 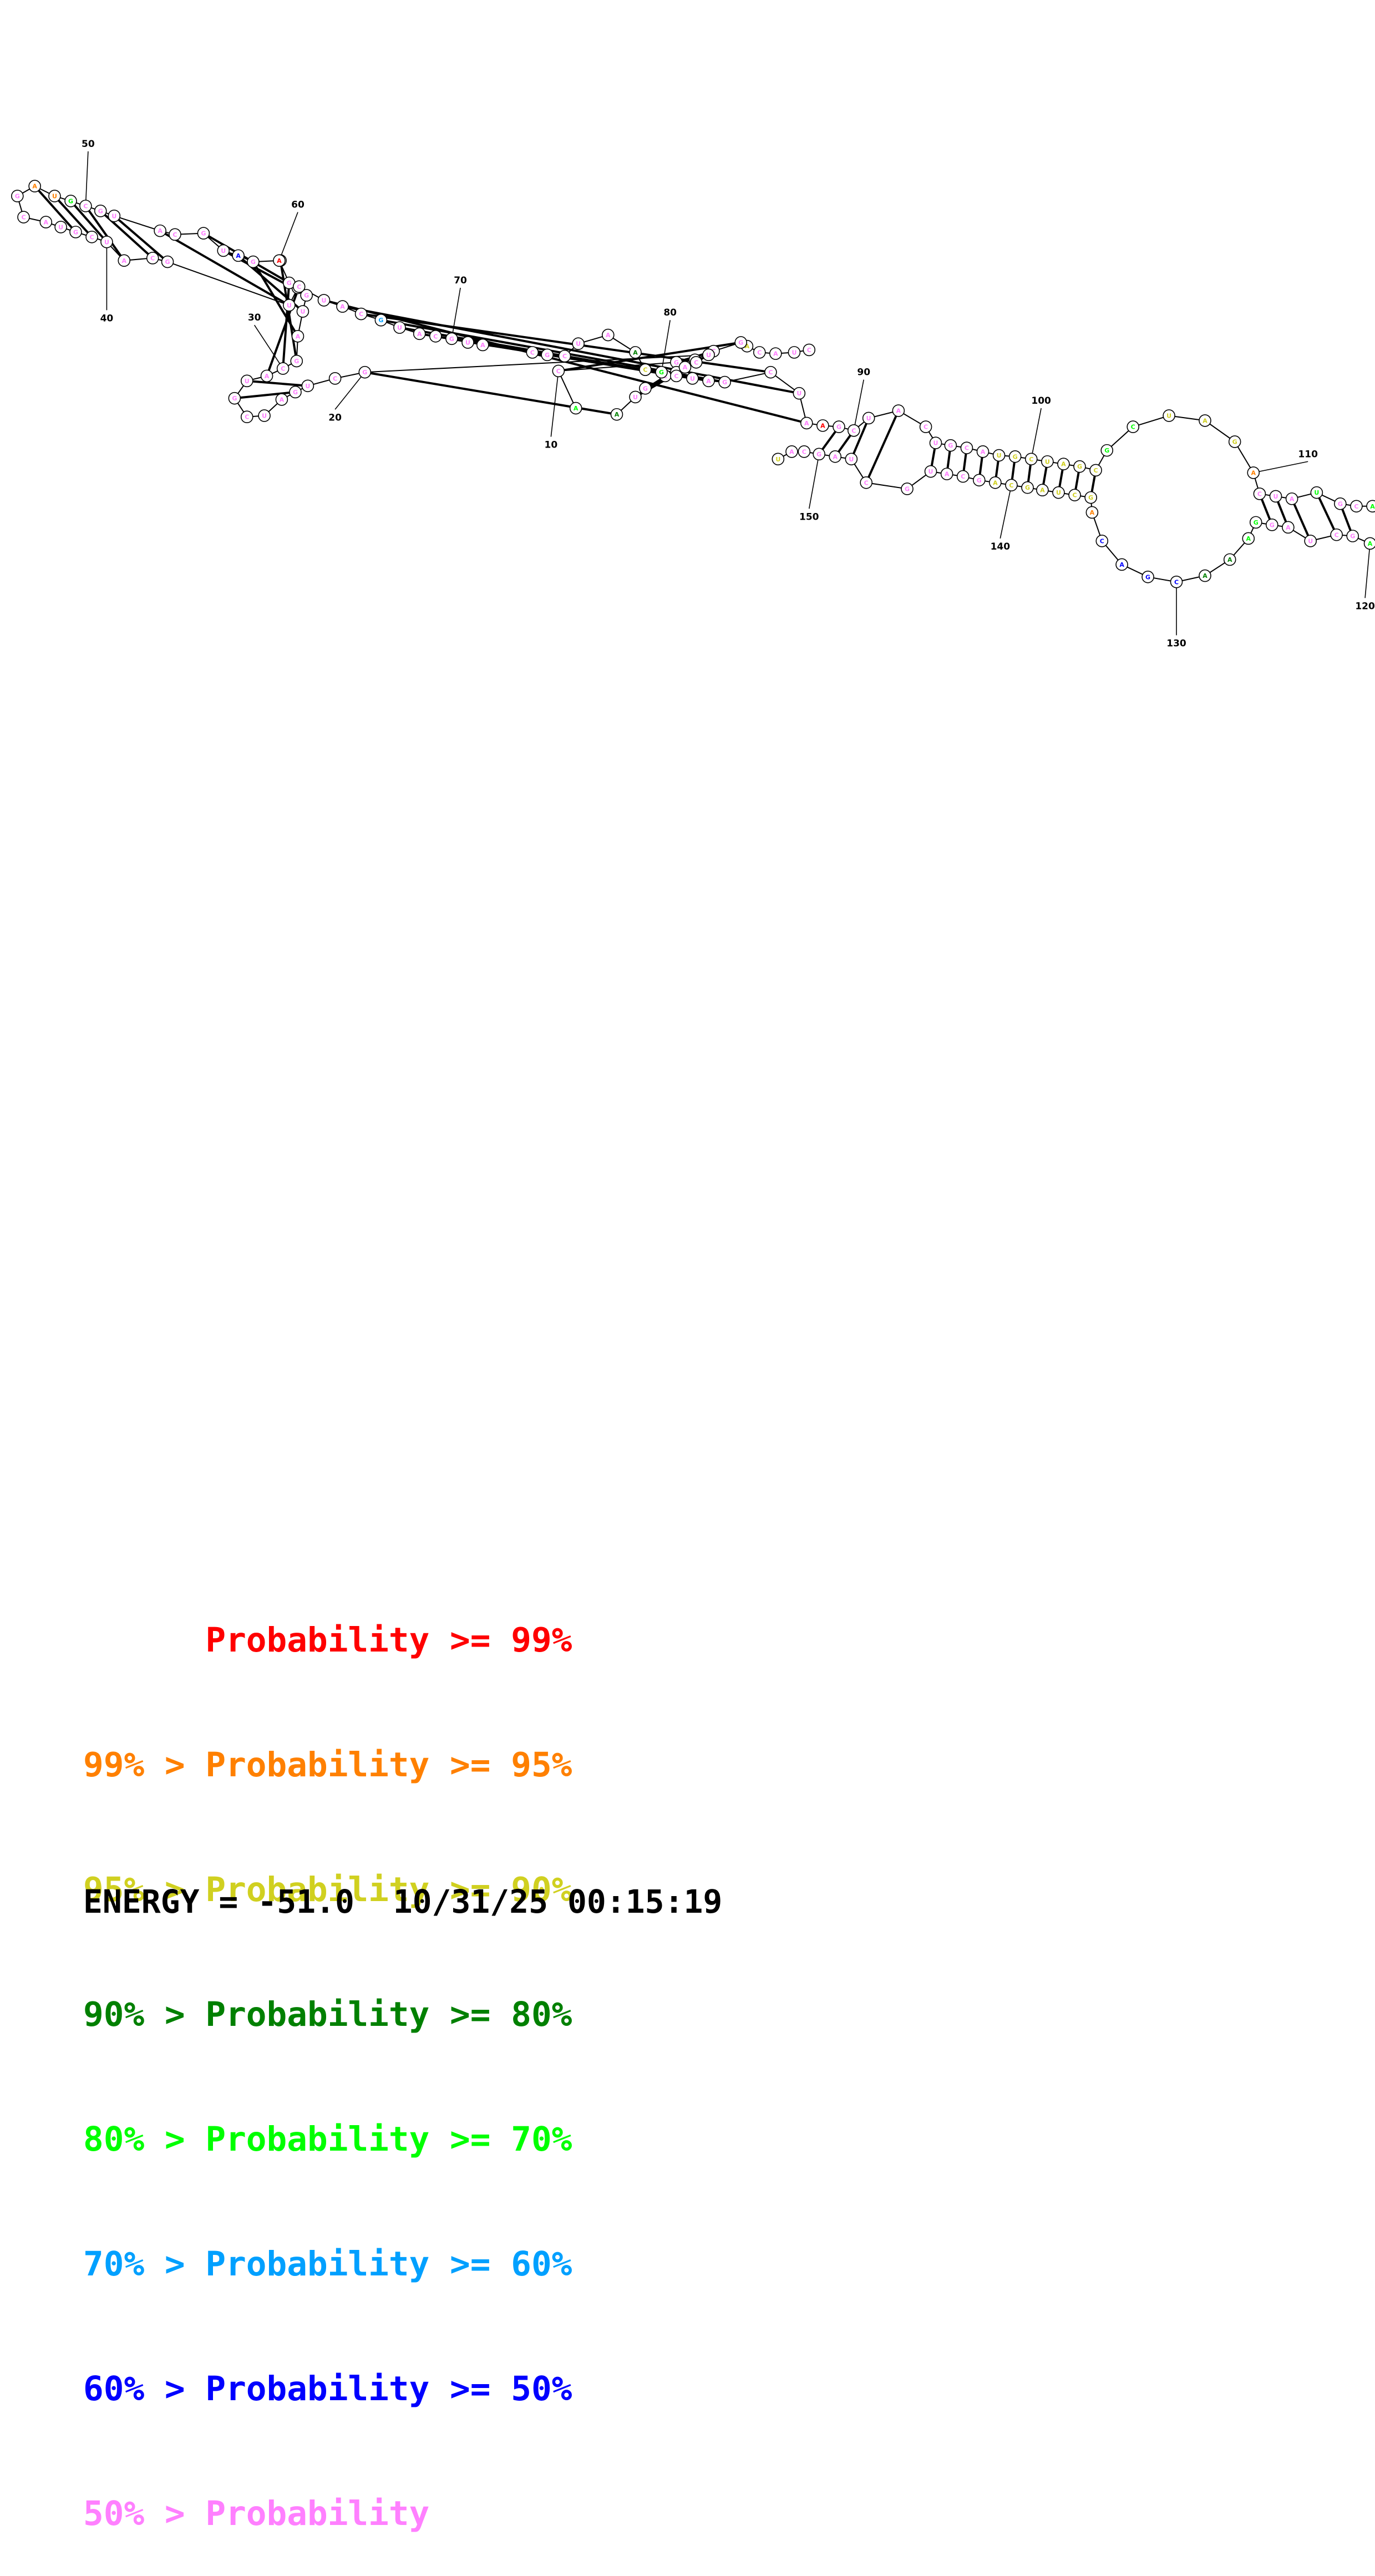 I want to click on energy-timestamp: ENERGY = -51.0 10/31/25 00:15:19, so click(x=403, y=1901).